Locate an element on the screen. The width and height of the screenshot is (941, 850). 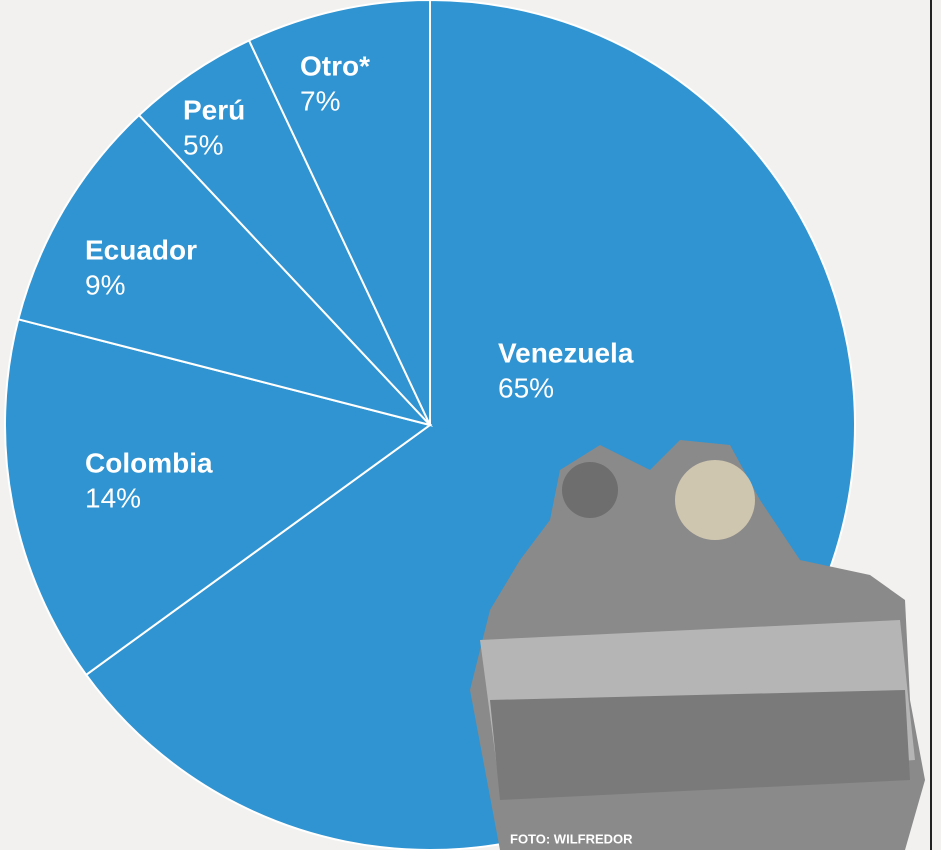
pie-slice is located at coordinates (339, 213).